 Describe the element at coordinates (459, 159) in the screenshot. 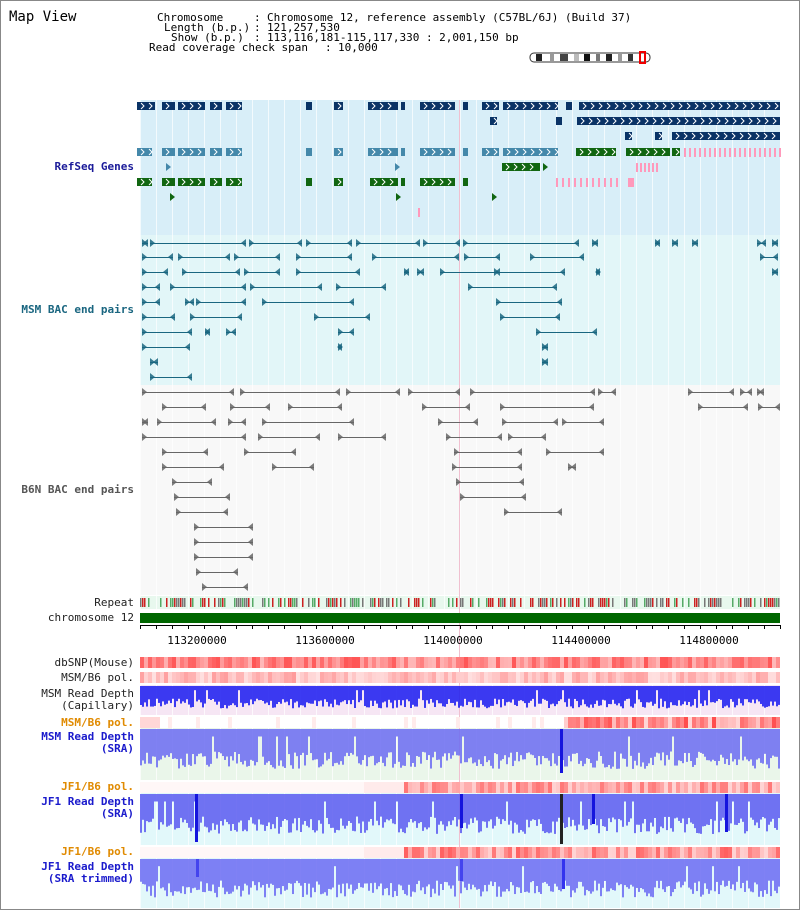

I see `refseq-genes-track` at that location.